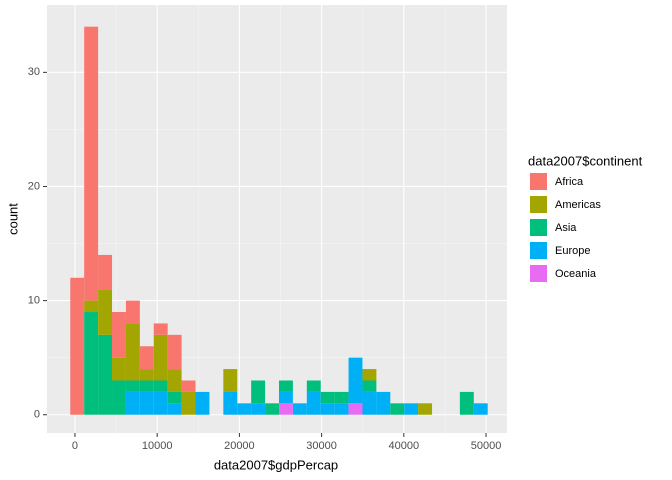 The image size is (672, 480). I want to click on x-tick-label: 40000, so click(404, 446).